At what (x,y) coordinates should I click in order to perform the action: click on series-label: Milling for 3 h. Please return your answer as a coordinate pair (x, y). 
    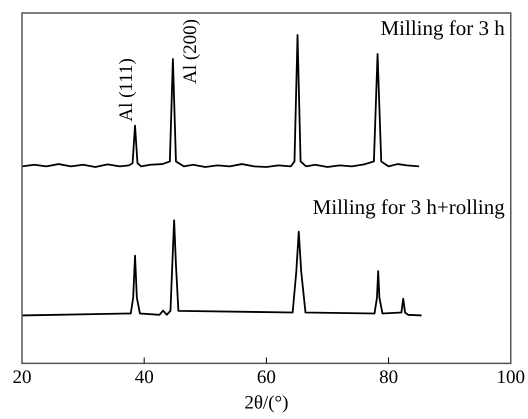
    Looking at the image, I should click on (443, 28).